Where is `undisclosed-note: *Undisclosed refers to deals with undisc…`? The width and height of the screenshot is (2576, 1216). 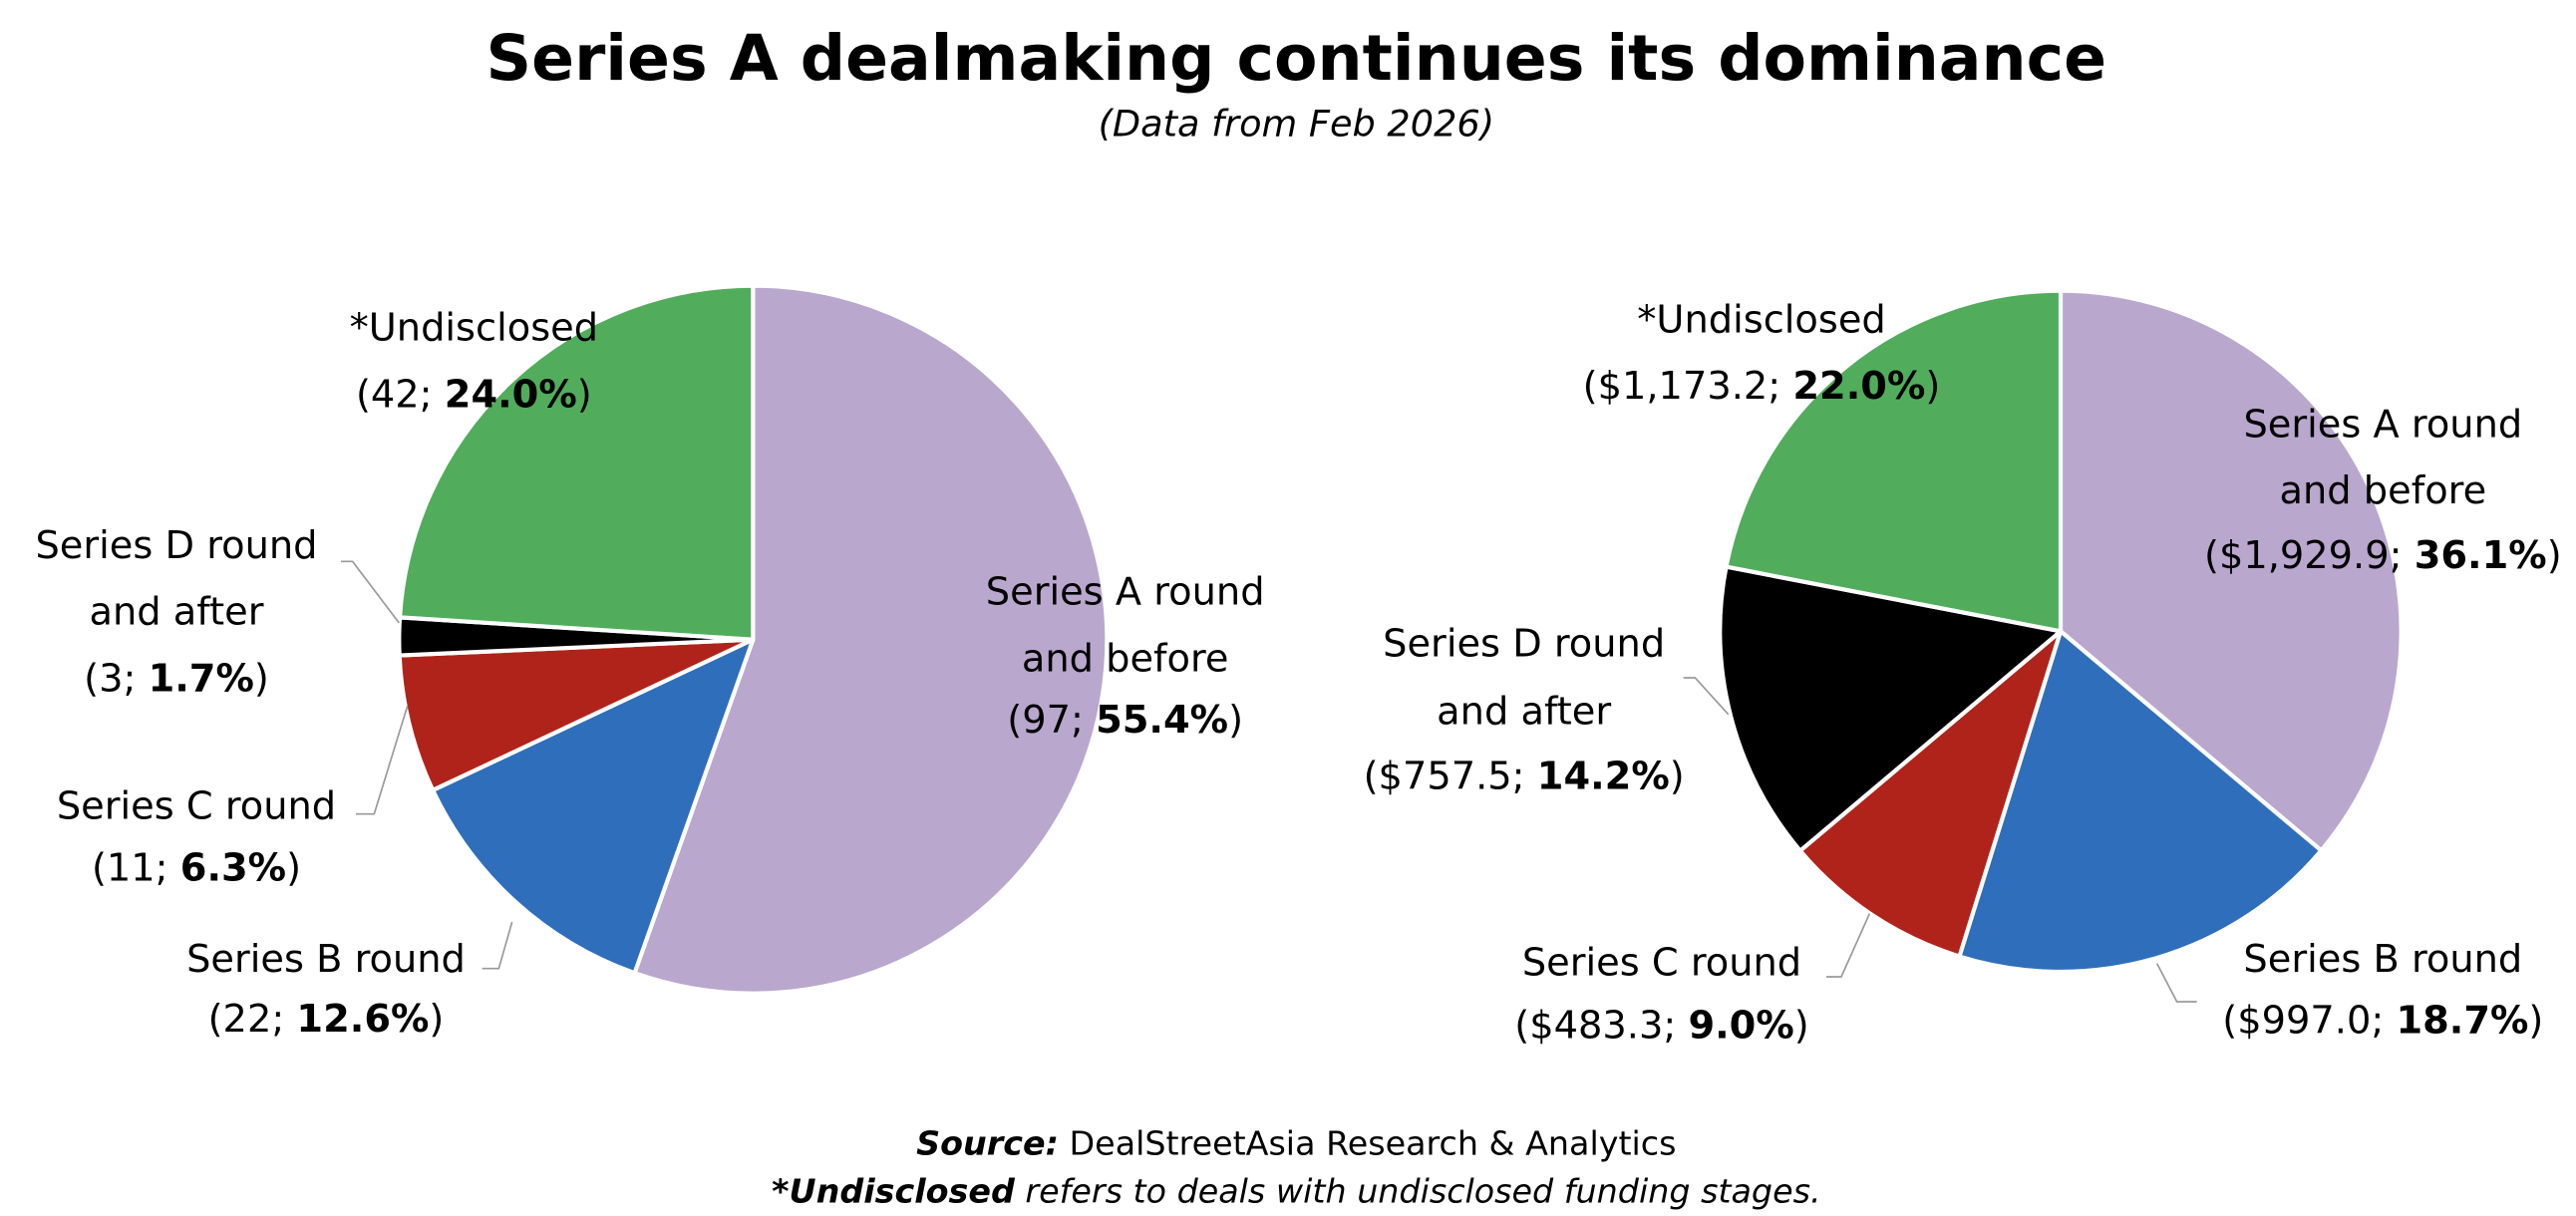
undisclosed-note: *Undisclosed refers to deals with undisc… is located at coordinates (1296, 1191).